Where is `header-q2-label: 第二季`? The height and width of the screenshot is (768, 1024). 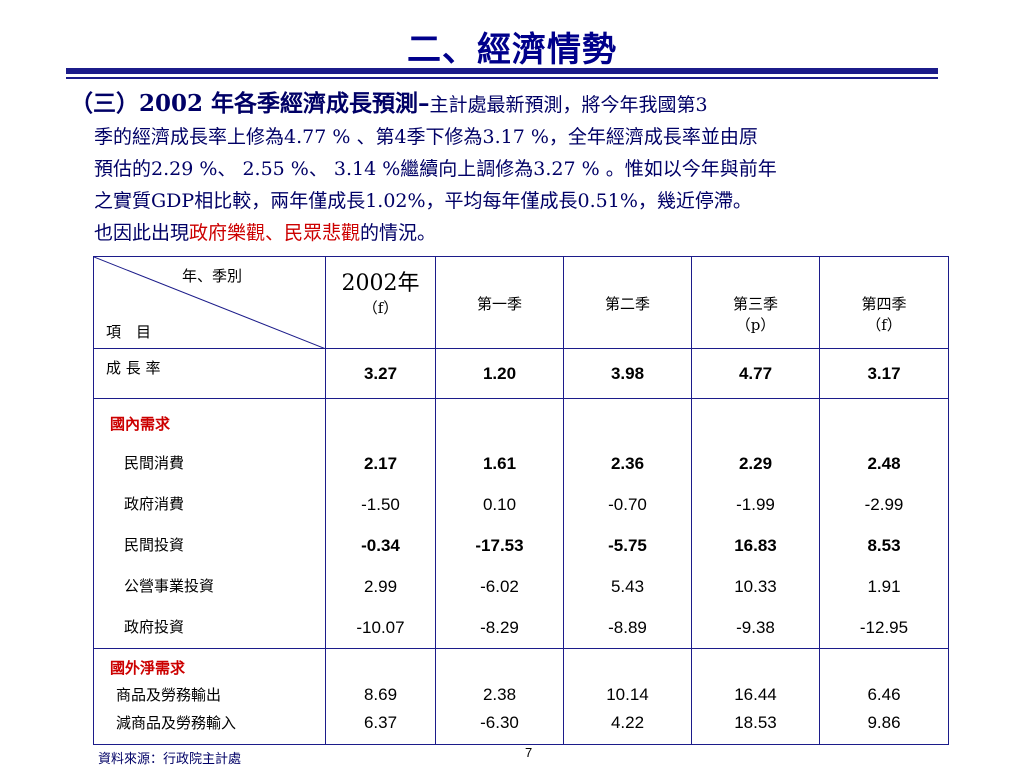
header-q2-label: 第二季 is located at coordinates (627, 304).